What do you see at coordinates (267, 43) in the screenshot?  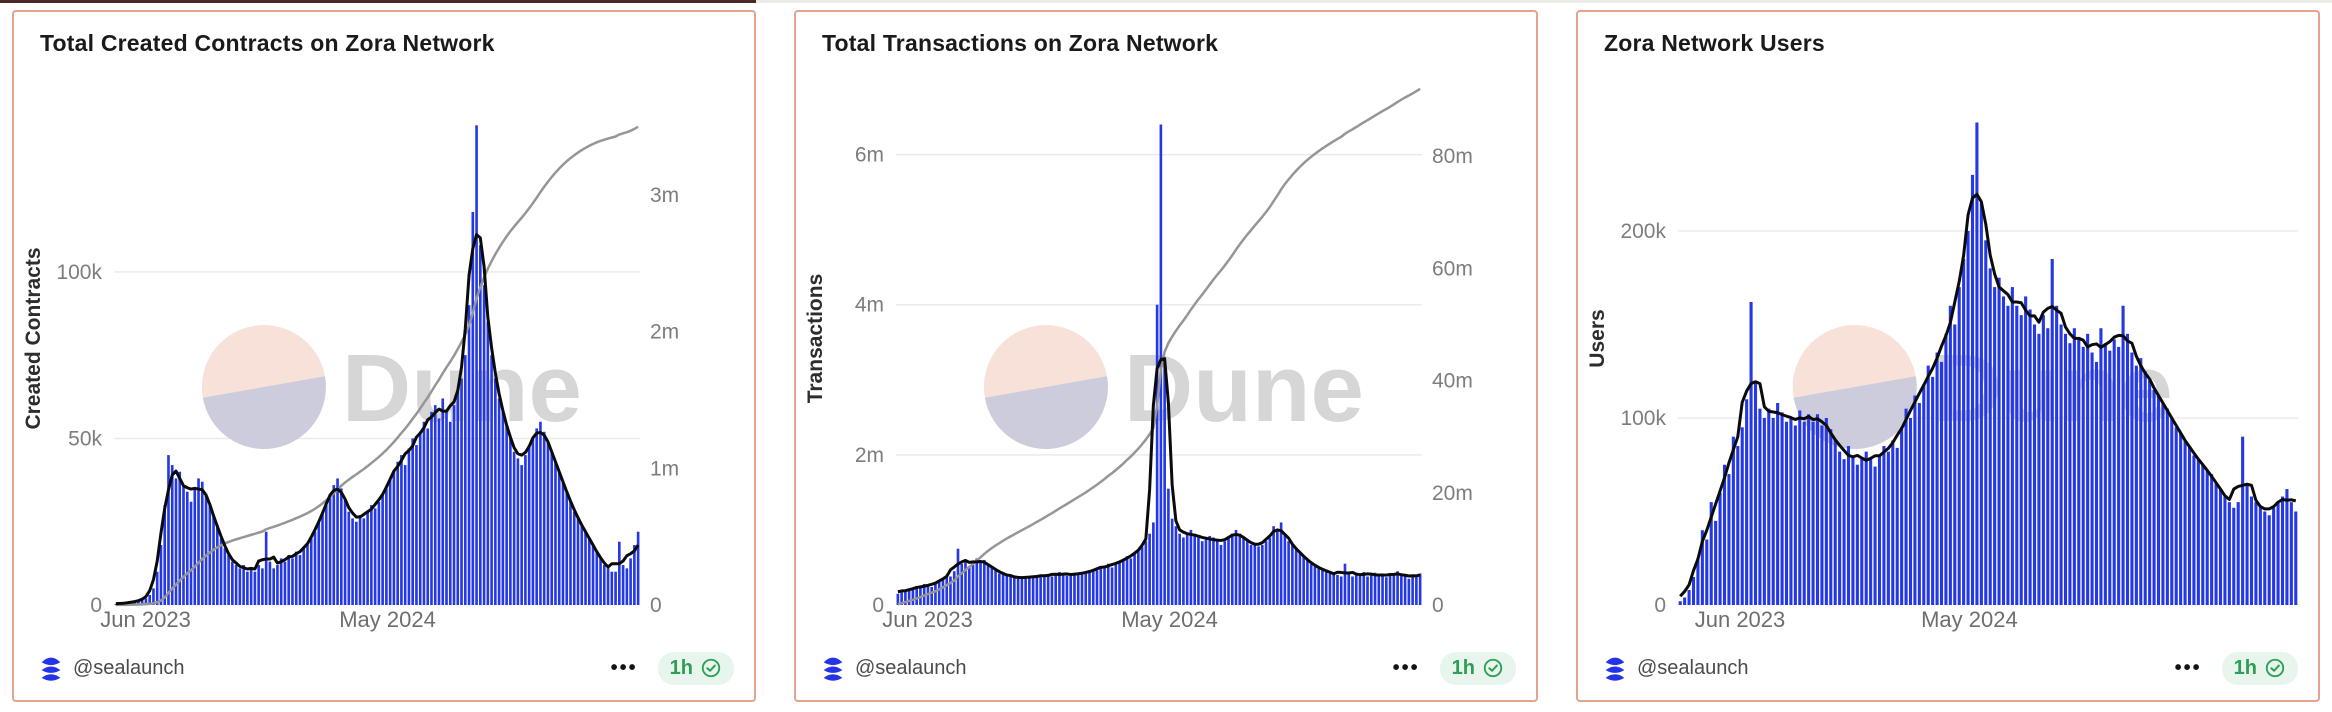 I see `chart-title: Total Created Contracts on Zora Network` at bounding box center [267, 43].